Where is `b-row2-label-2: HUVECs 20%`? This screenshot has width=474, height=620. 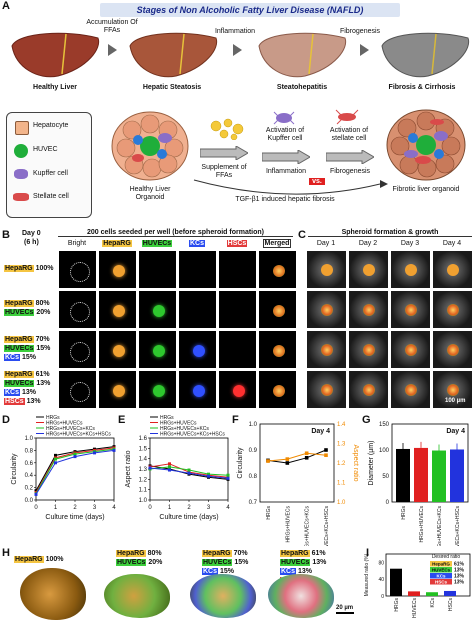 b-row2-label-2: HUVECs 20% is located at coordinates (27, 312).